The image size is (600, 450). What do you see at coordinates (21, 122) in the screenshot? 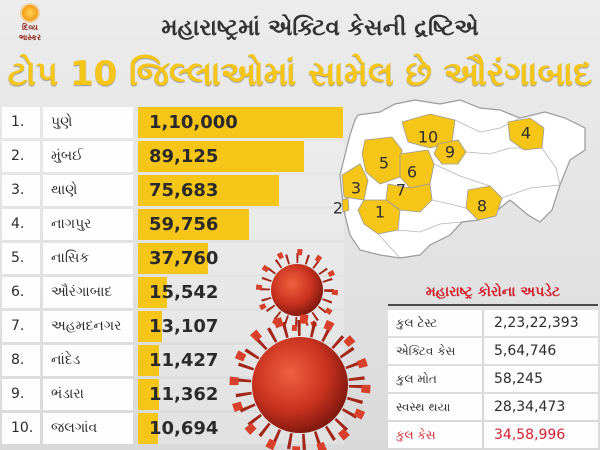
I see `rank-label: 1.` at bounding box center [21, 122].